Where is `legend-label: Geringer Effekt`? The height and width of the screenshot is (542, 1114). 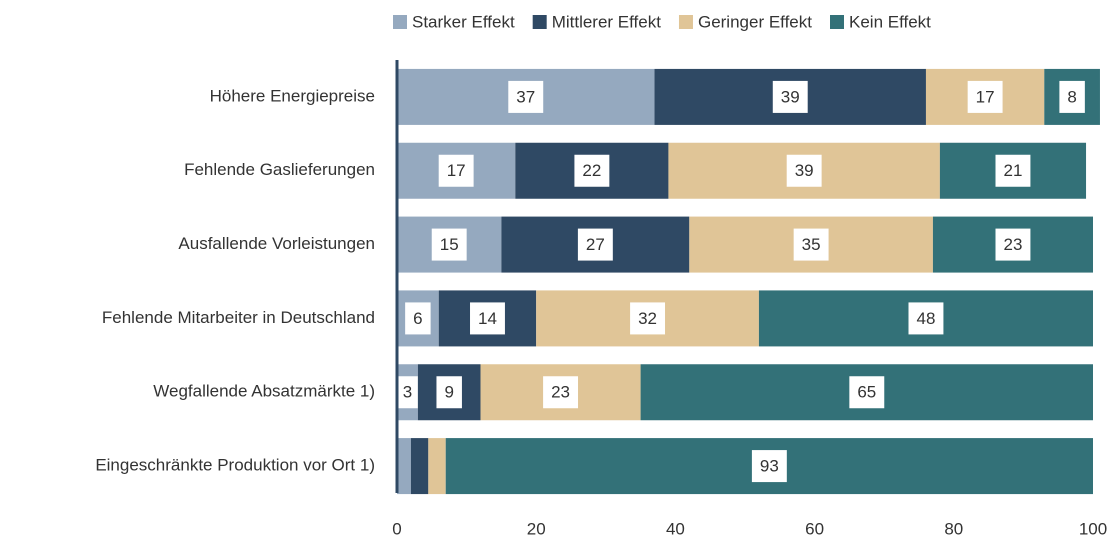
legend-label: Geringer Effekt is located at coordinates (755, 21).